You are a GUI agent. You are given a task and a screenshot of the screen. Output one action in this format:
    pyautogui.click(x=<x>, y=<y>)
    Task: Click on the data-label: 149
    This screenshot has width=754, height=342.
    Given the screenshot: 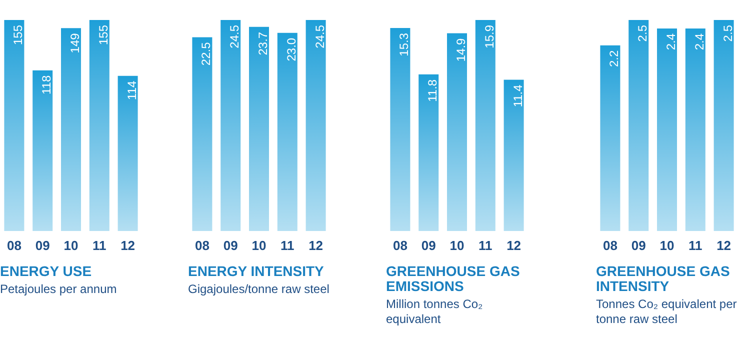 What is the action you would take?
    pyautogui.click(x=75, y=43)
    